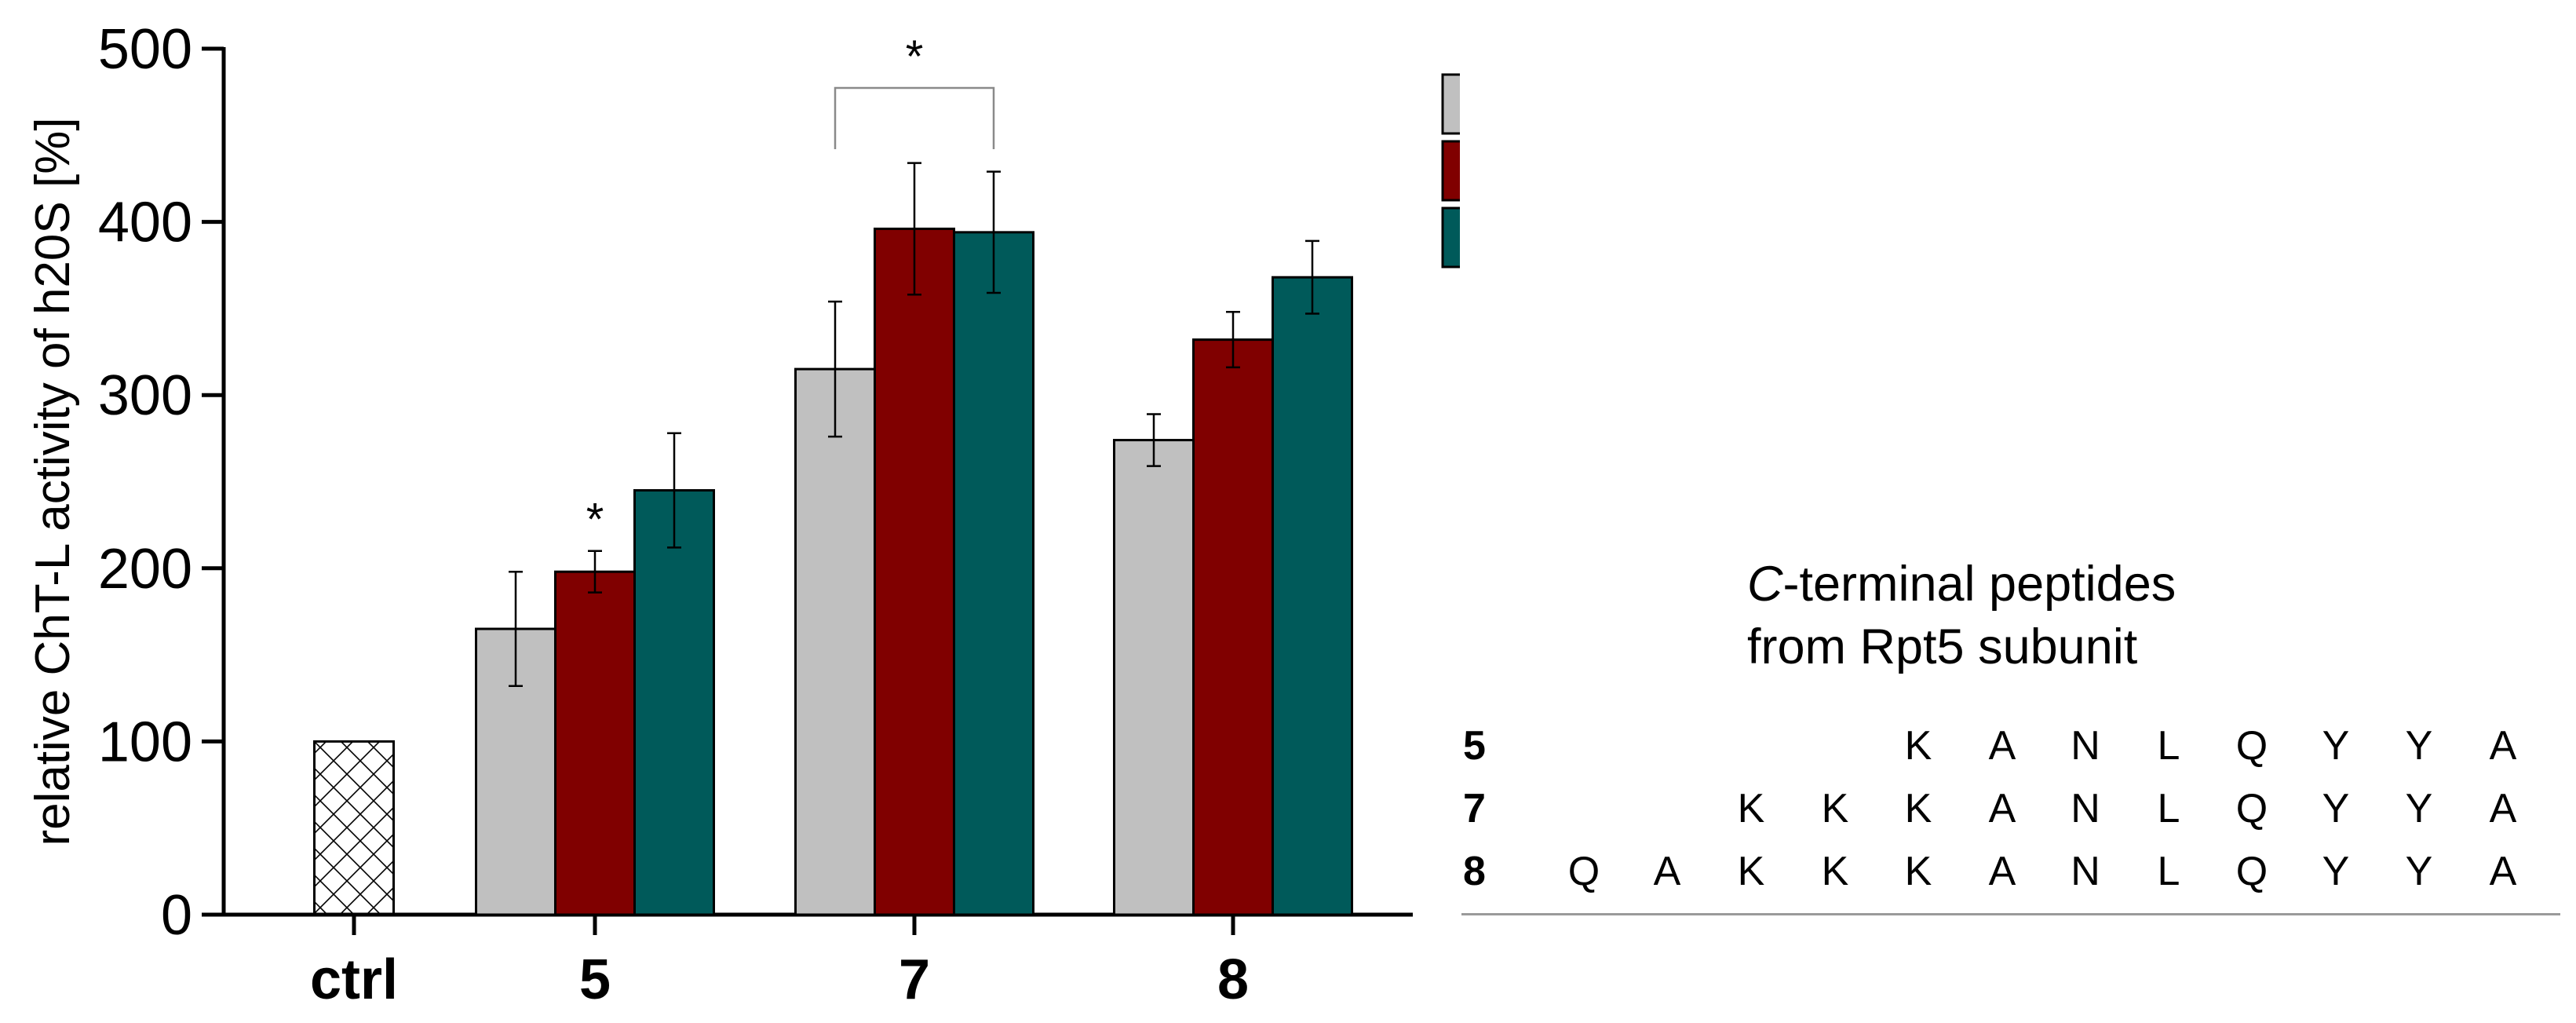 This screenshot has width=2576, height=1023. Describe the element at coordinates (915, 979) in the screenshot. I see `x-tick-label-7: 7` at that location.